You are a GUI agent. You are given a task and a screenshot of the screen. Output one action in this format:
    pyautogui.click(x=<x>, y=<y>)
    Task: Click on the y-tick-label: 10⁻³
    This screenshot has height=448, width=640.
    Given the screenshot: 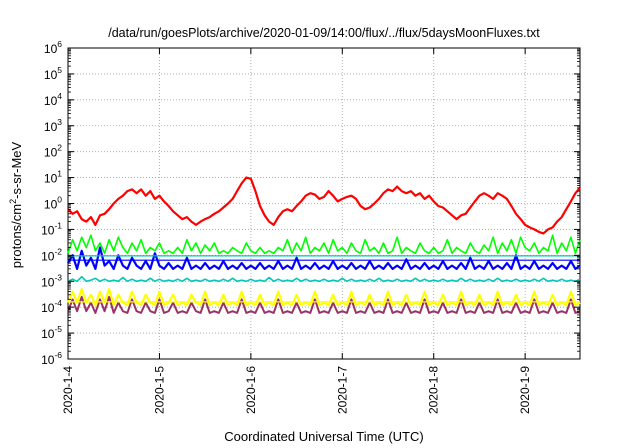 What is the action you would take?
    pyautogui.click(x=51, y=280)
    